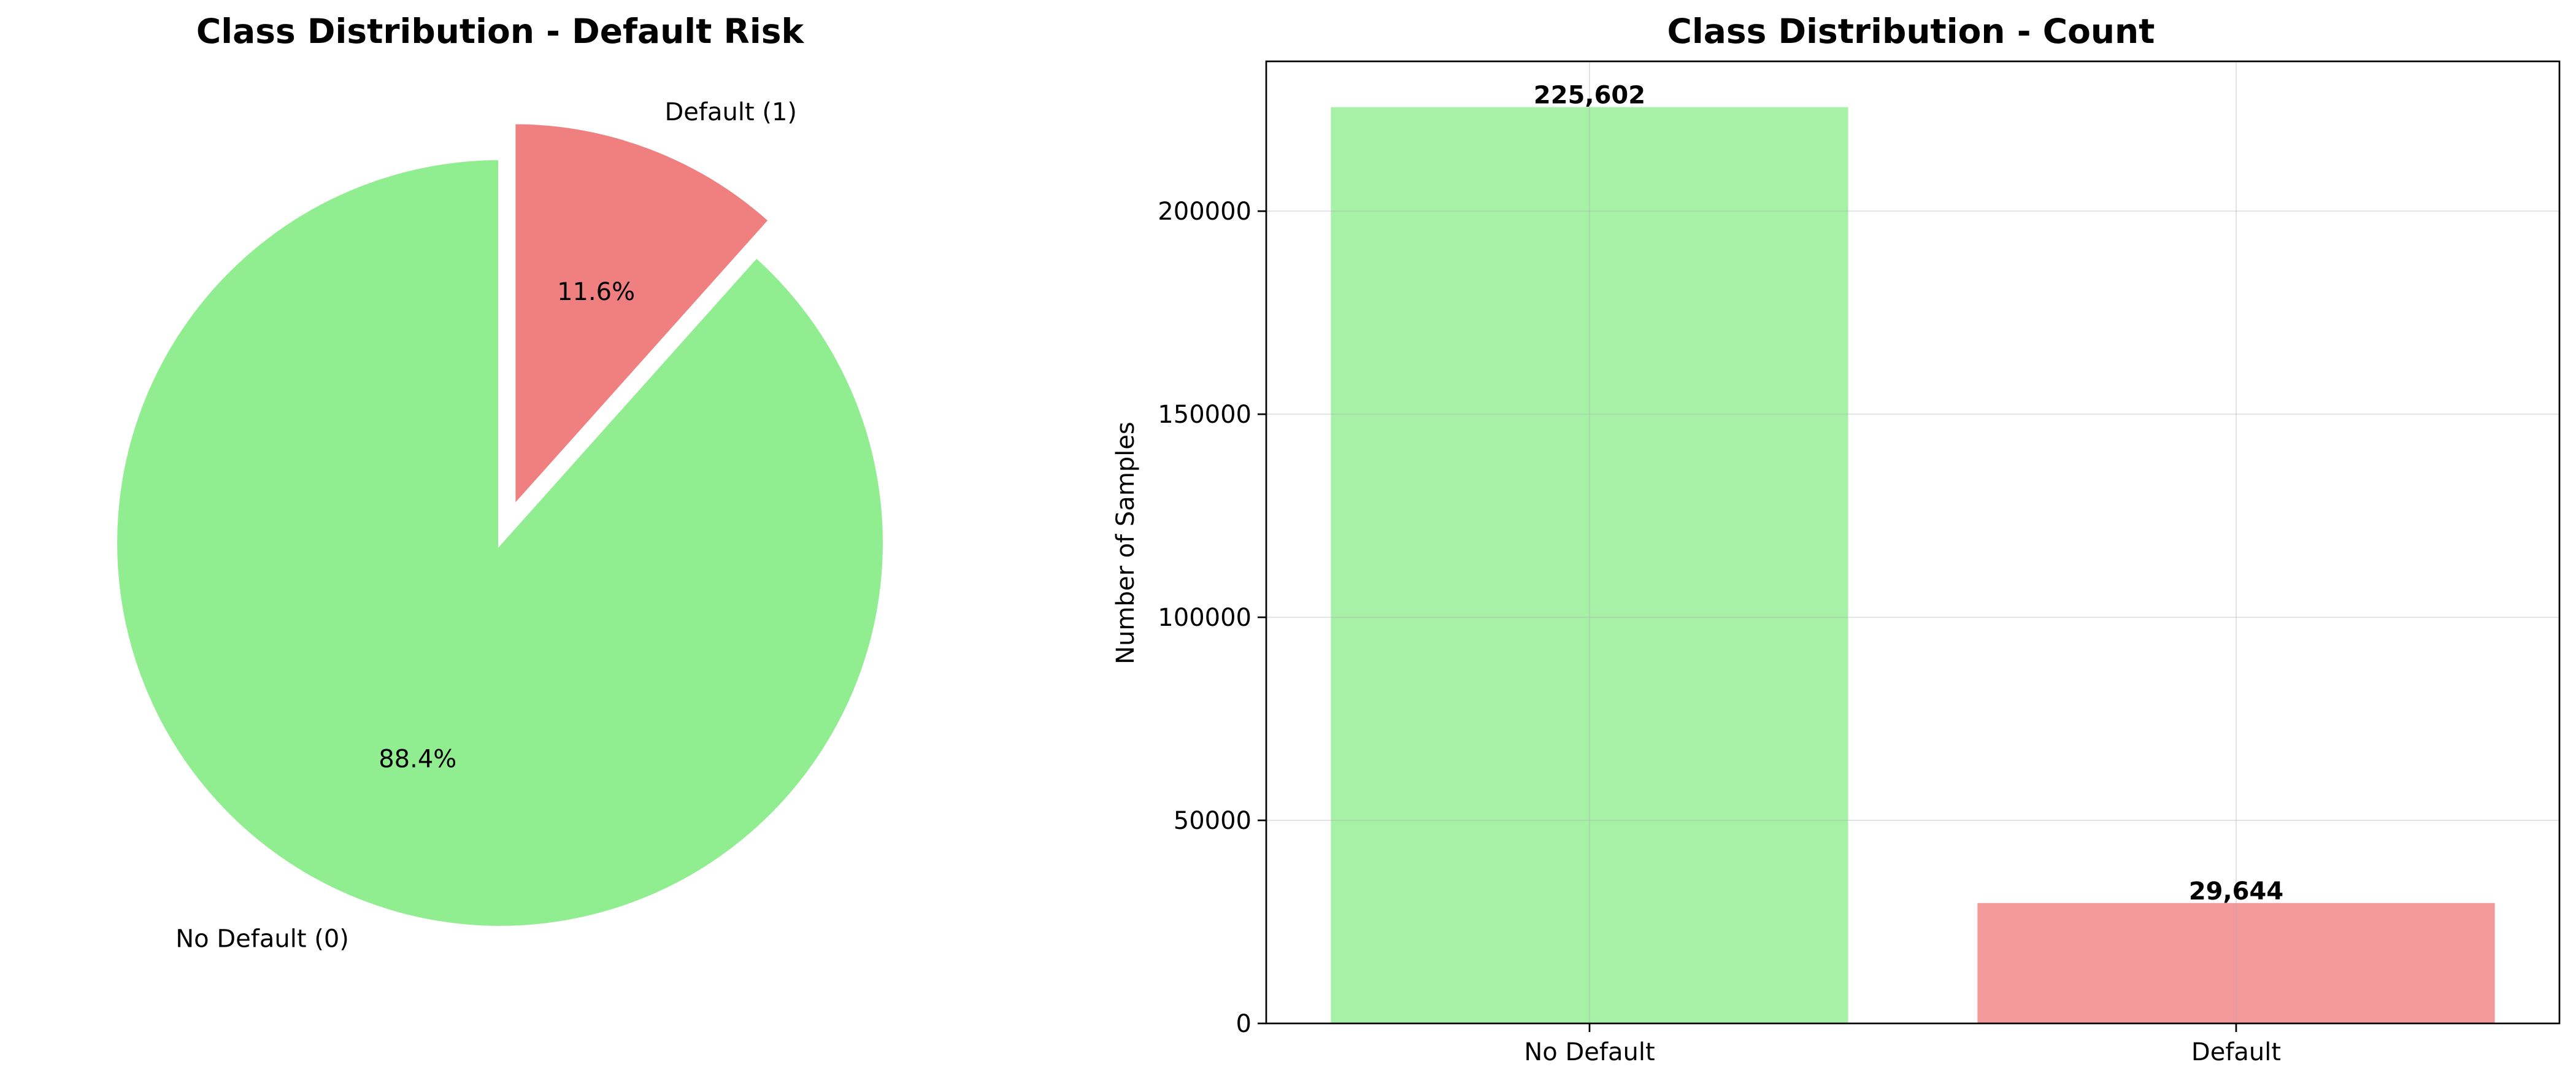  What do you see at coordinates (1590, 1052) in the screenshot?
I see `x-tick-label: No Default` at bounding box center [1590, 1052].